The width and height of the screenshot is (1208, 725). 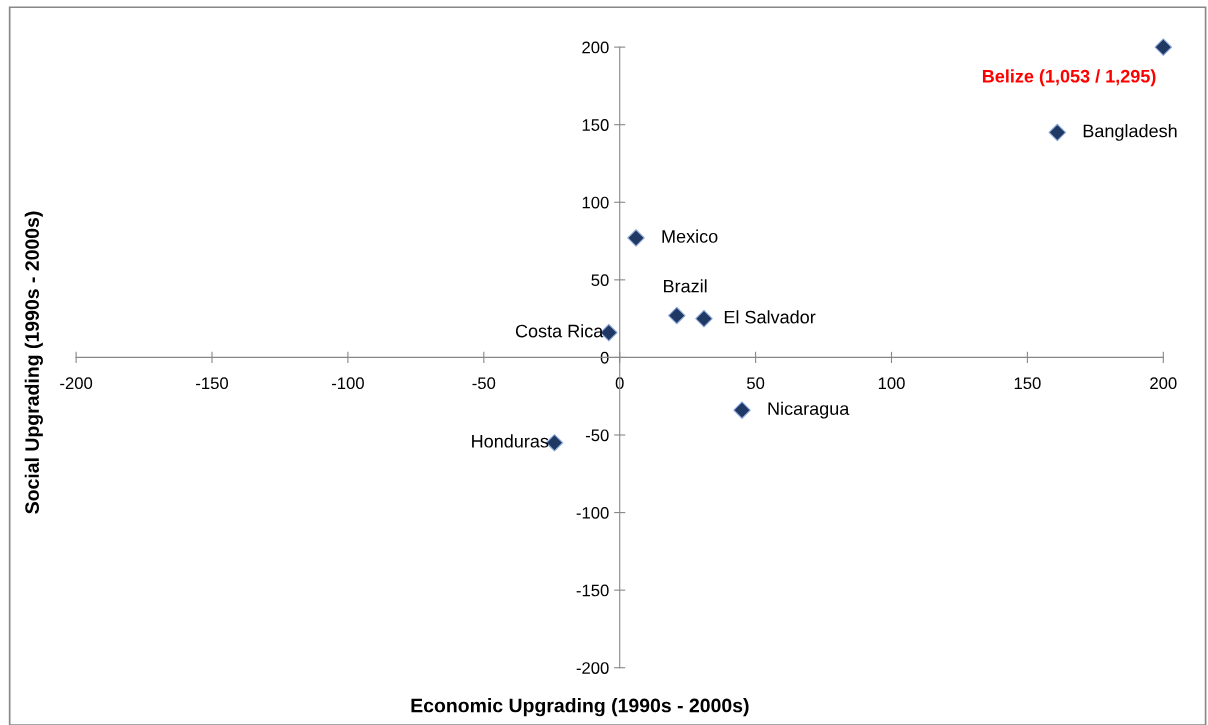 What do you see at coordinates (809, 410) in the screenshot?
I see `annotation: Nicaragua` at bounding box center [809, 410].